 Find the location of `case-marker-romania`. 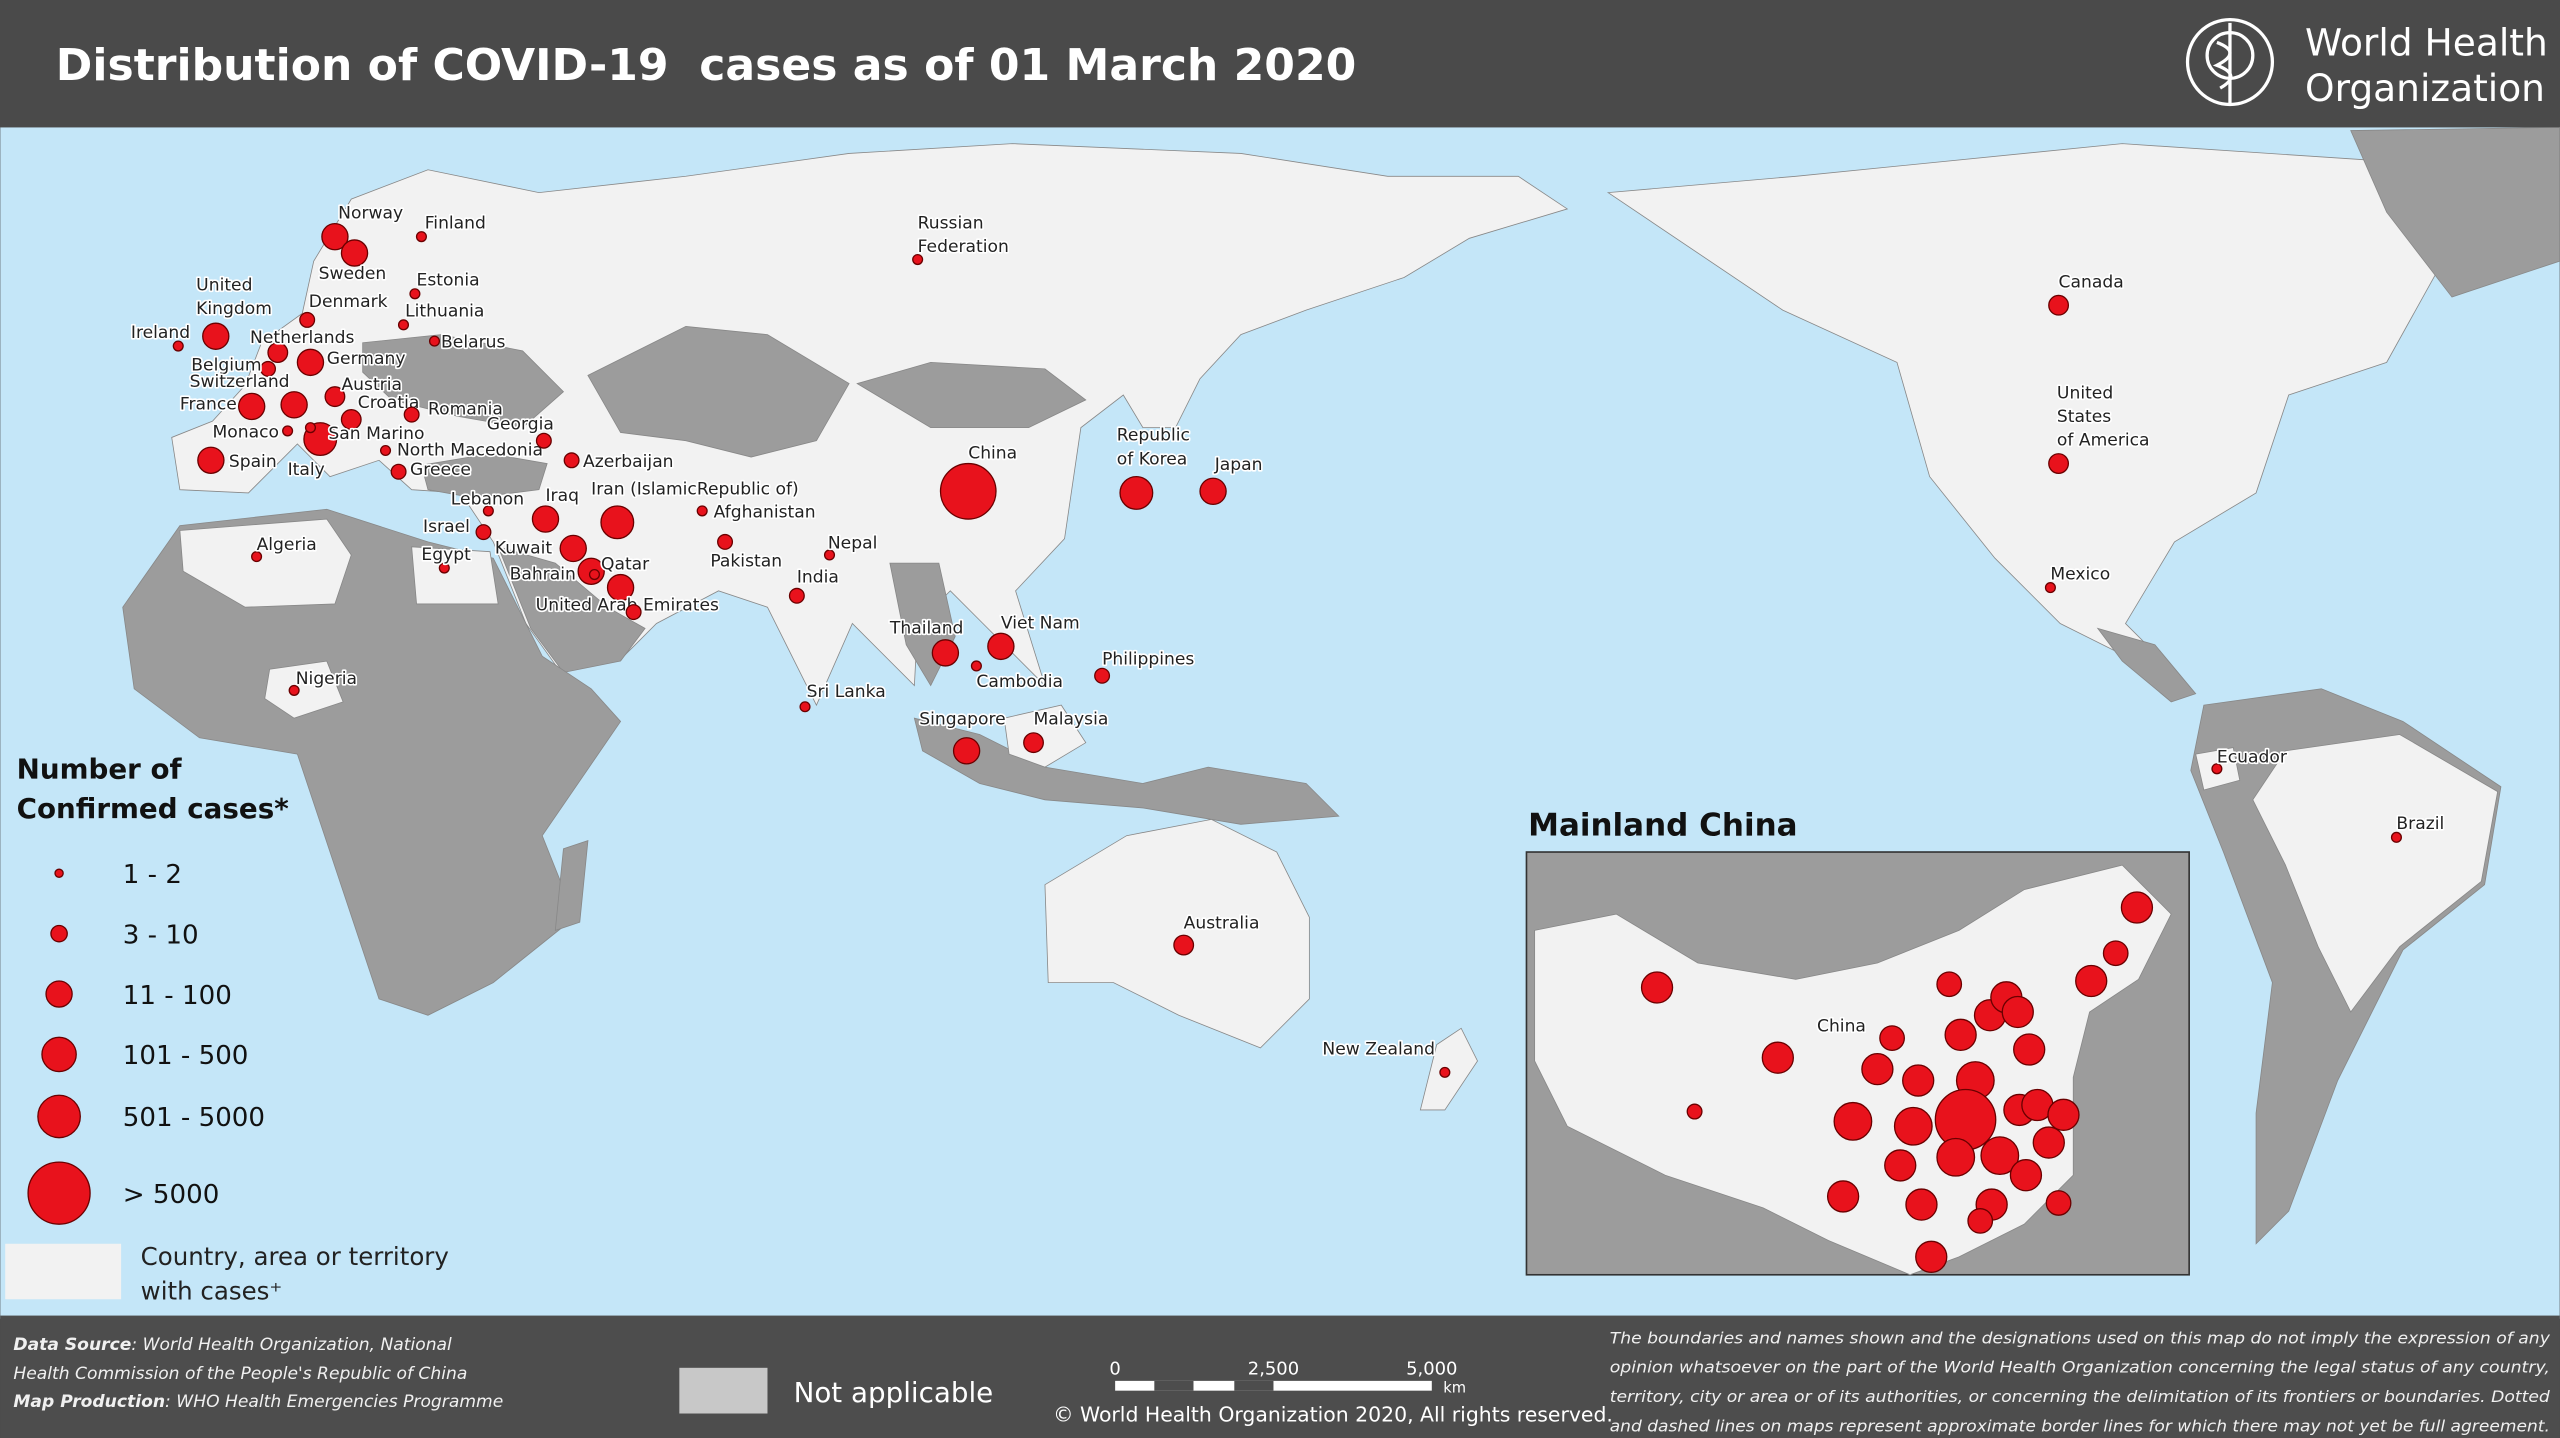

case-marker-romania is located at coordinates (411, 414).